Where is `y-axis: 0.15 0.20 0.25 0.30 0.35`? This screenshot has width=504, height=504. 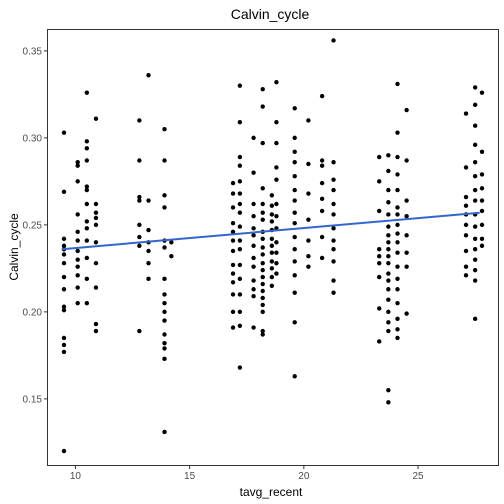
y-axis: 0.15 0.20 0.25 0.30 0.35 is located at coordinates (35, 225).